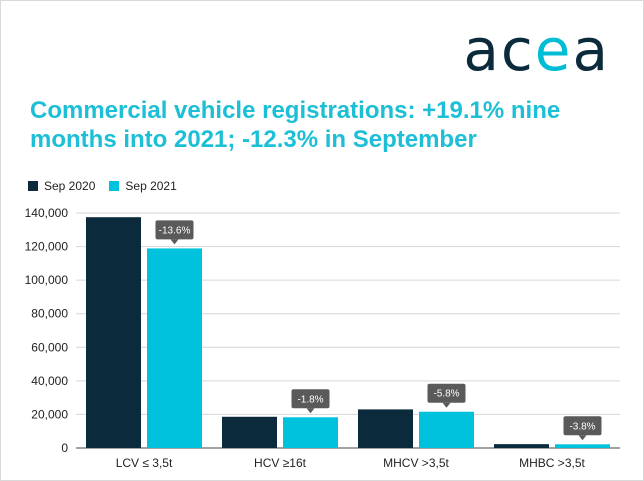  Describe the element at coordinates (64, 448) in the screenshot. I see `y-tick-label: 0` at that location.